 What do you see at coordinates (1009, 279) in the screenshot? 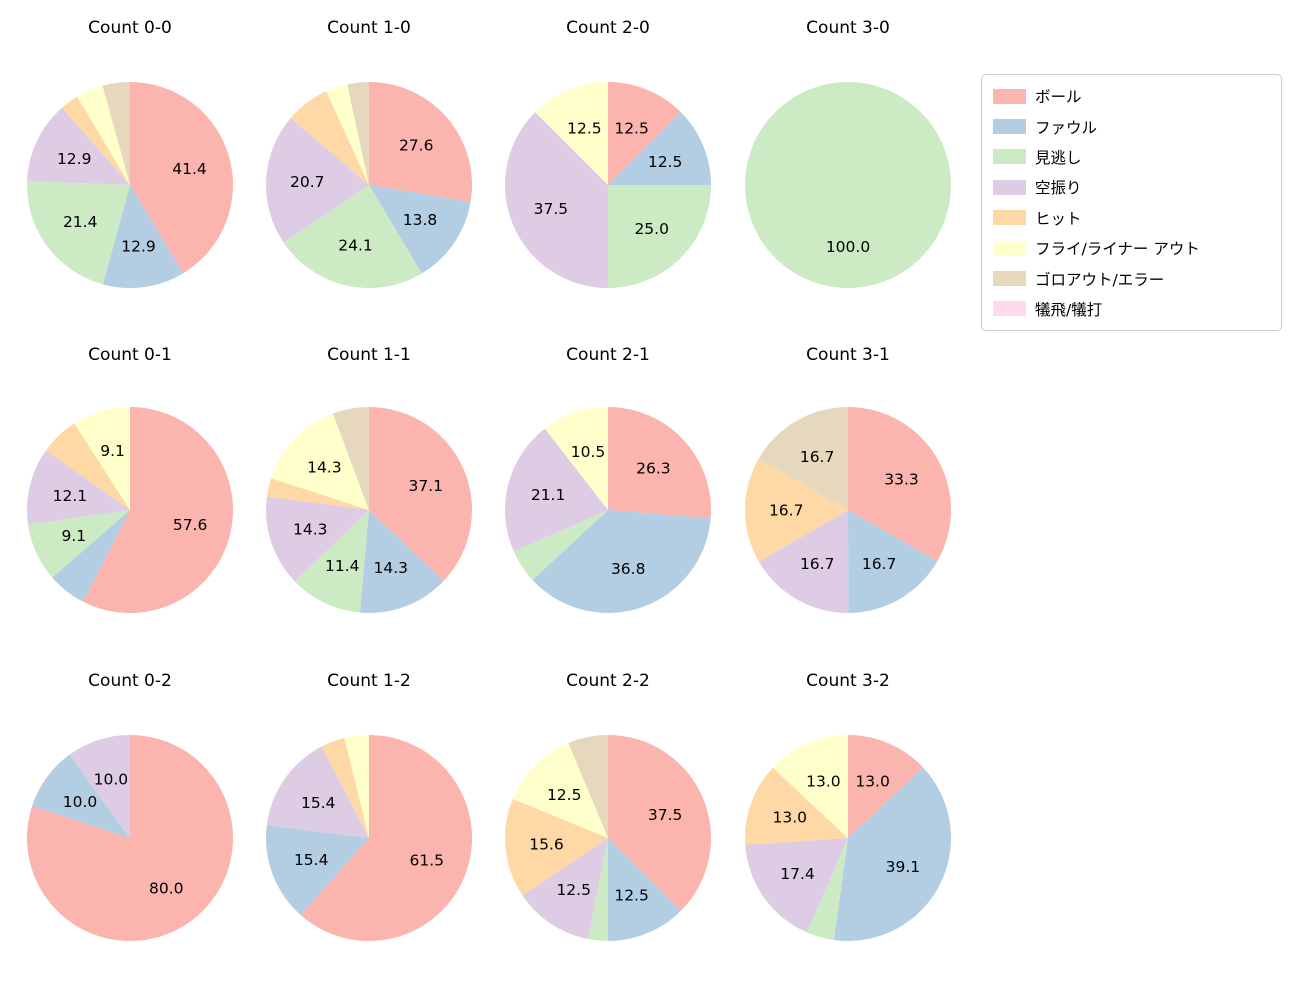
I see `groundout-error-swatch` at bounding box center [1009, 279].